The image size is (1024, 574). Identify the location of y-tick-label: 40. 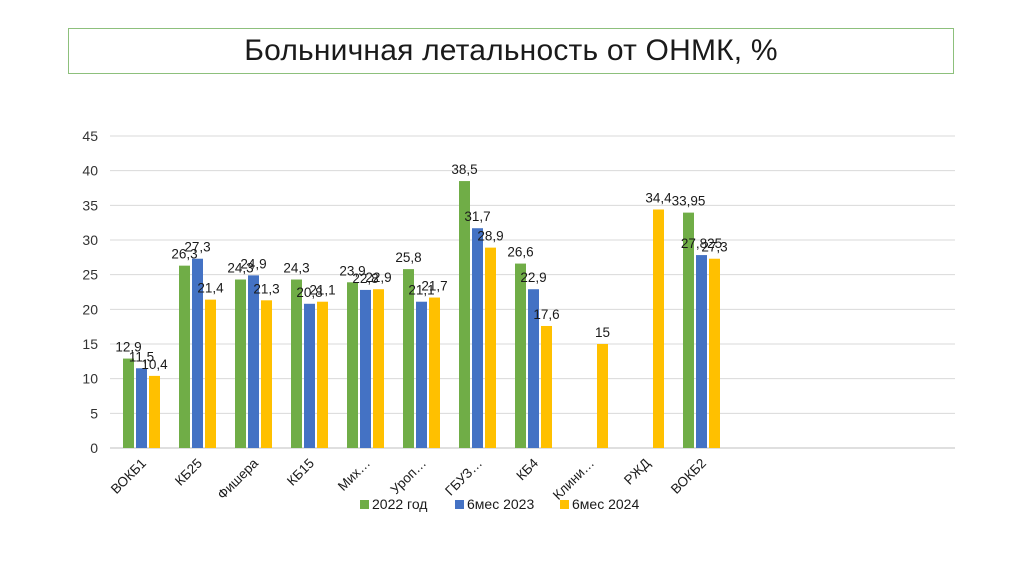
(90, 171).